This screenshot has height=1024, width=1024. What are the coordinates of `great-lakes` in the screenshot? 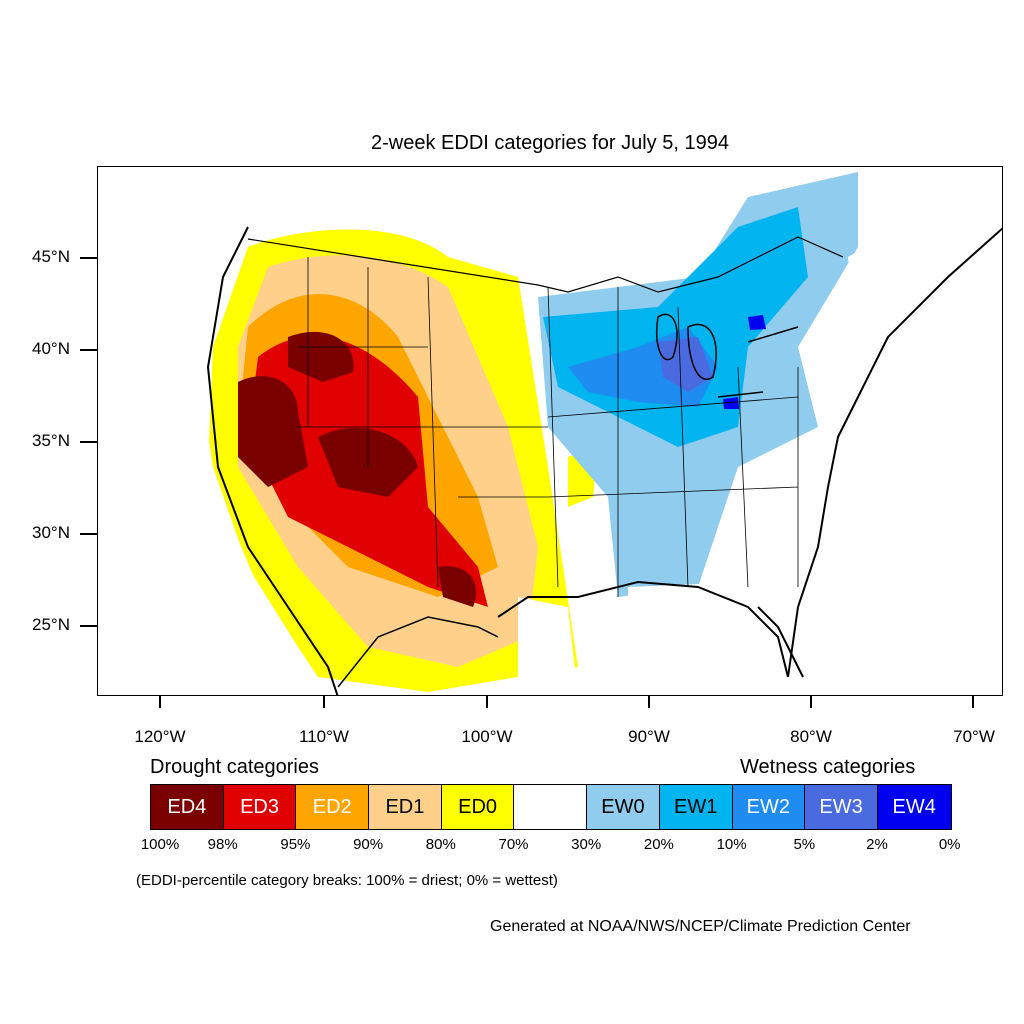 It's located at (727, 355).